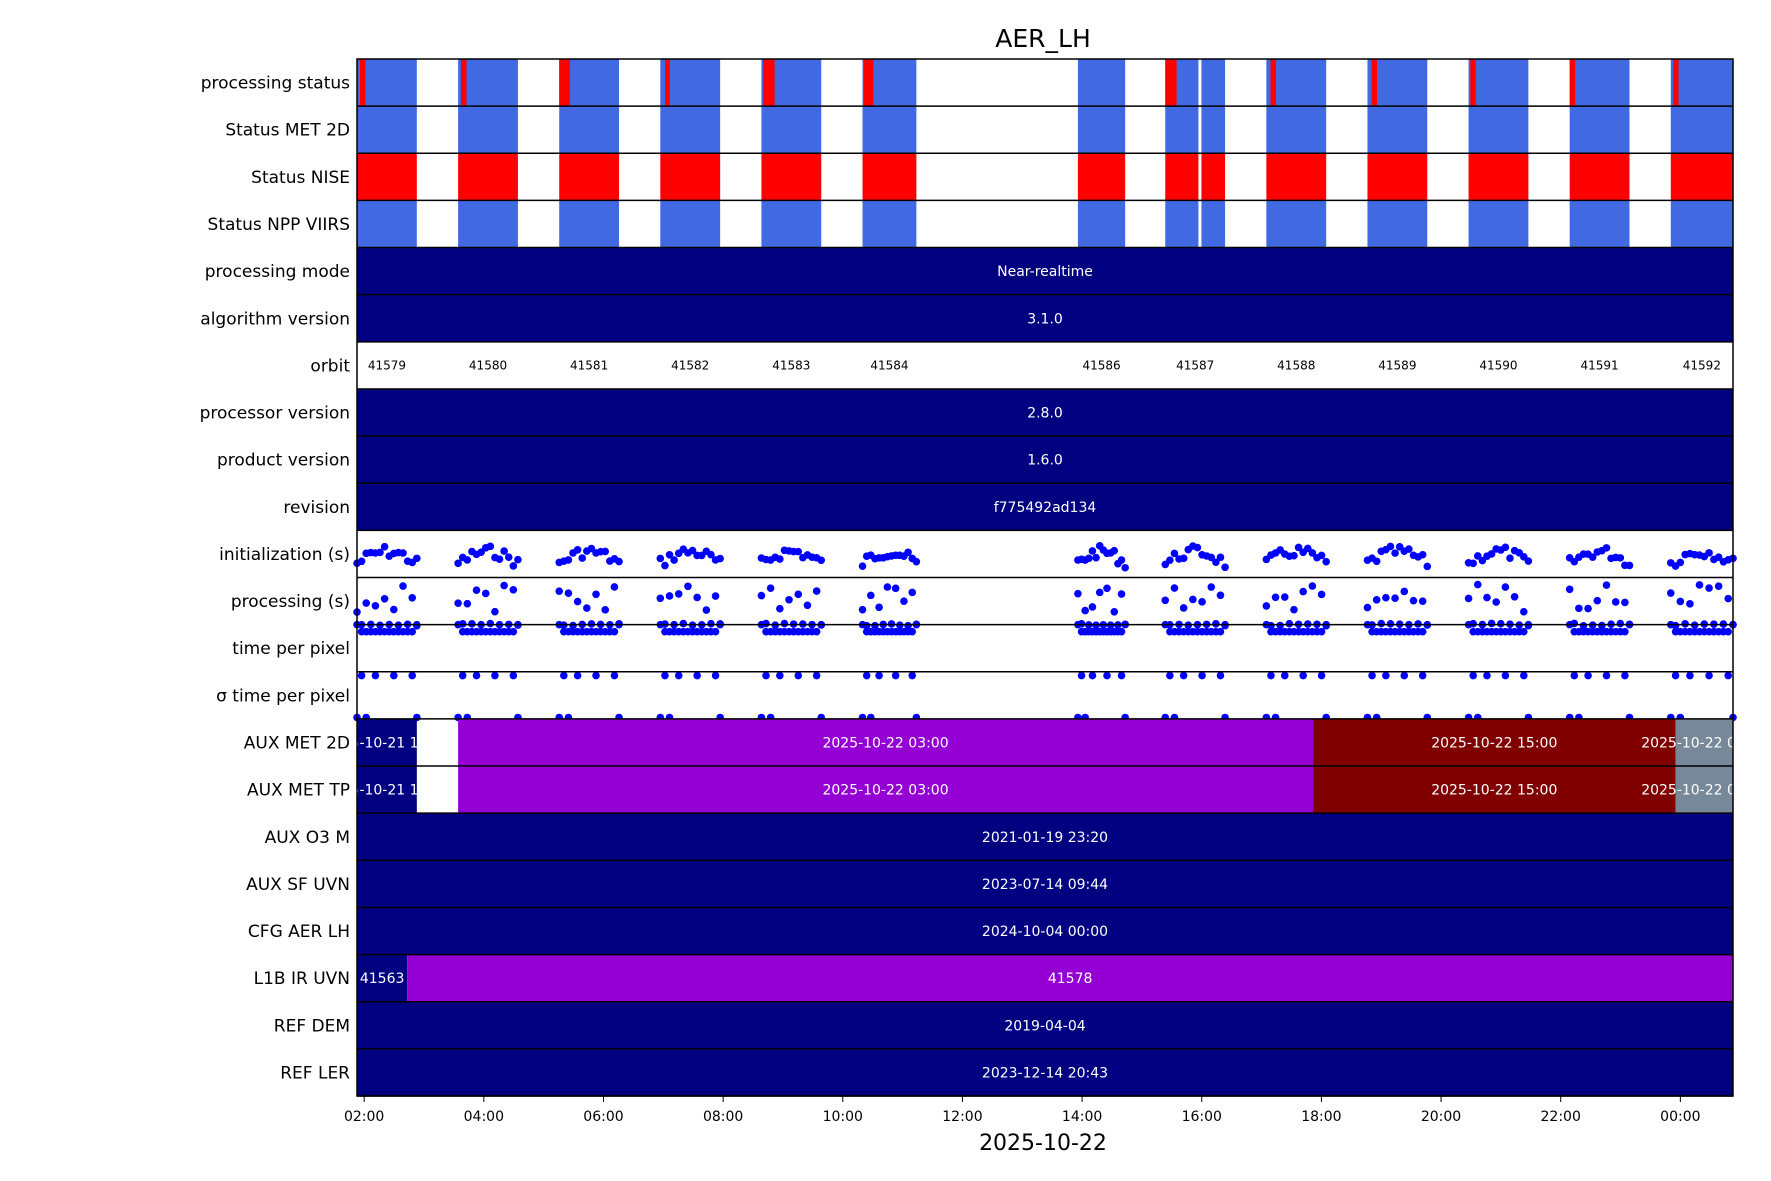 This screenshot has height=1181, width=1771. I want to click on orbit-label: 41581, so click(589, 365).